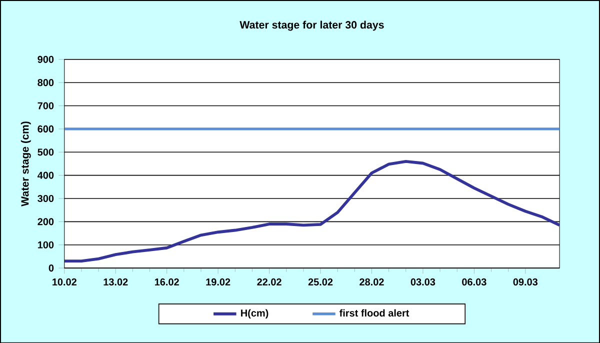  What do you see at coordinates (254, 313) in the screenshot?
I see `legend-label: H(cm)` at bounding box center [254, 313].